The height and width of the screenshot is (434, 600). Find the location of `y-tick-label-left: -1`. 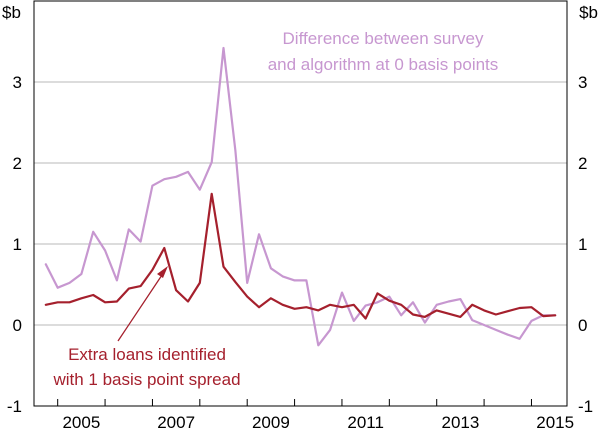

y-tick-label-left: -1 is located at coordinates (14, 406).